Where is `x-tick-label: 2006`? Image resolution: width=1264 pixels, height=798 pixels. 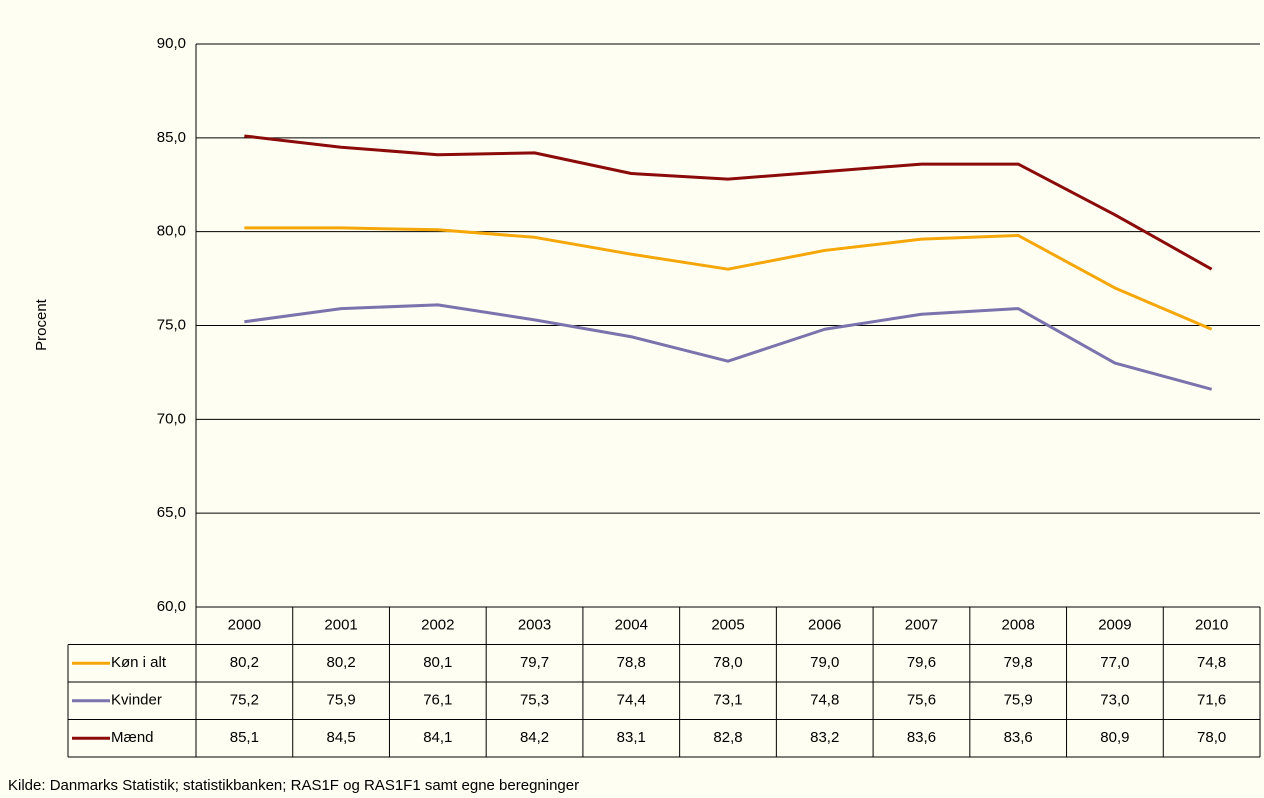 x-tick-label: 2006 is located at coordinates (824, 625).